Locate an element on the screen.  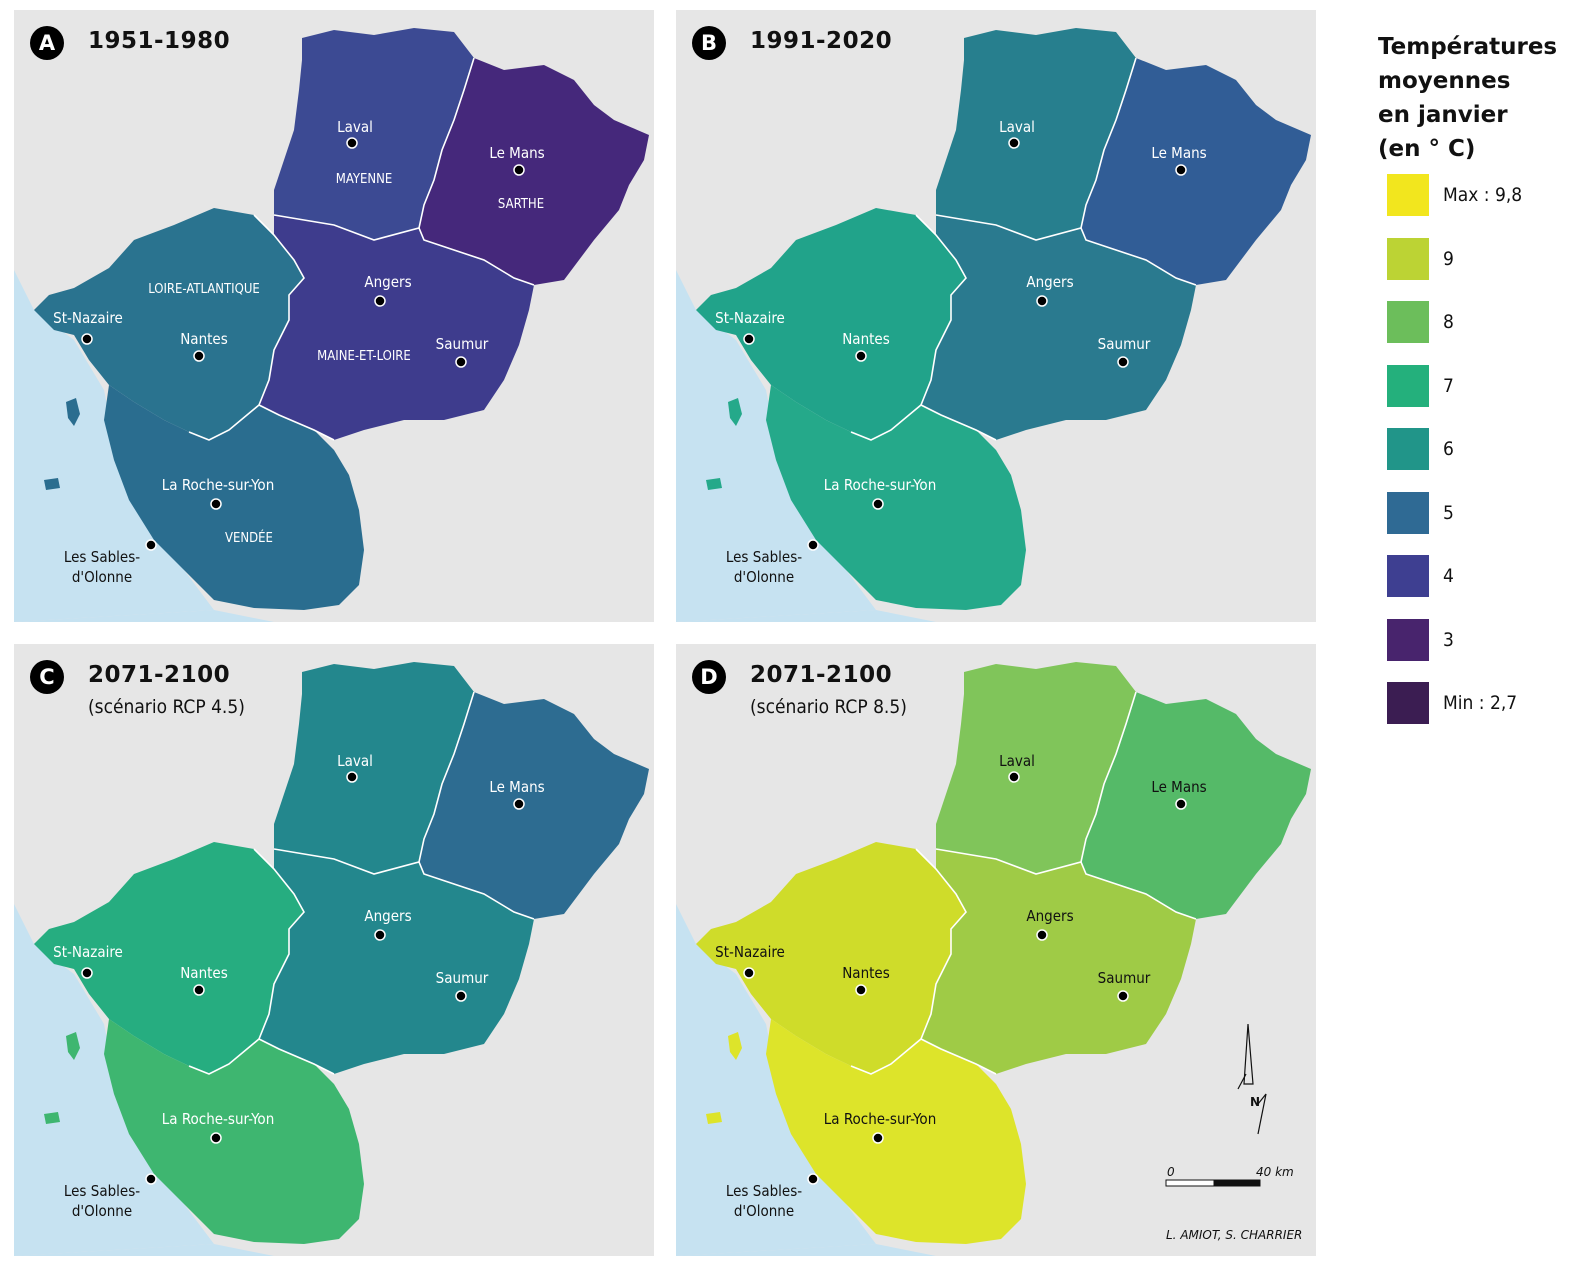
legend-label: 3 is located at coordinates (1448, 639).